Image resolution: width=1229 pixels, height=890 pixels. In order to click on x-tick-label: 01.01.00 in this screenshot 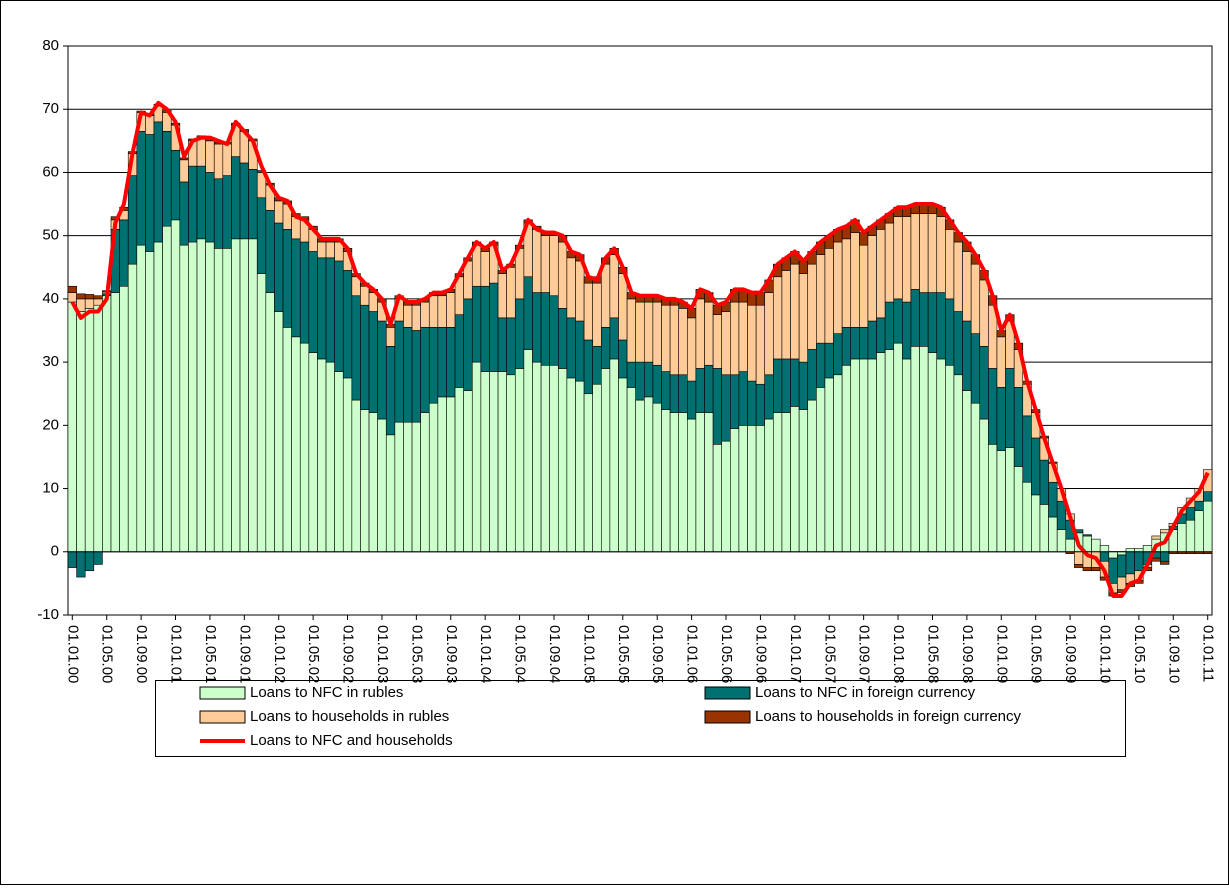, I will do `click(72, 654)`.